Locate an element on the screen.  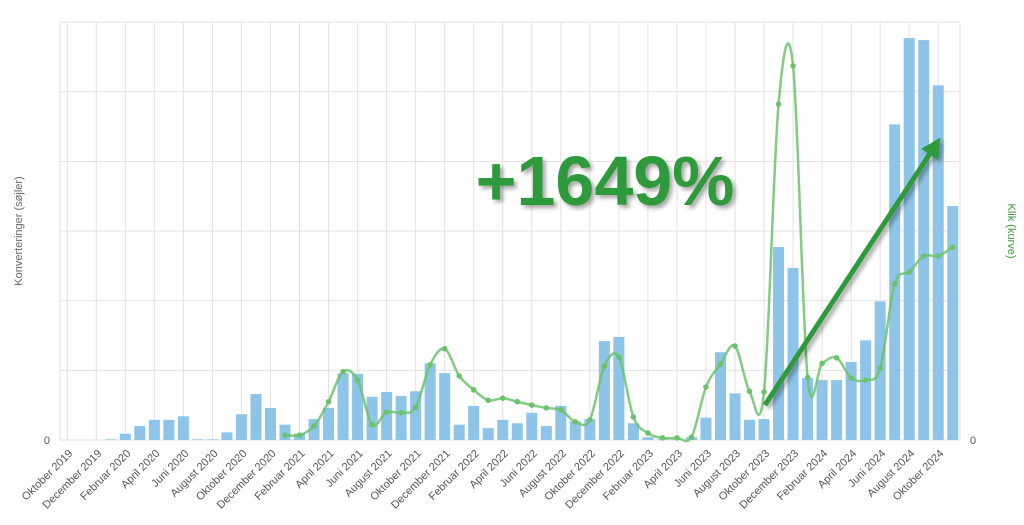
trend-arrow is located at coordinates (851, 272).